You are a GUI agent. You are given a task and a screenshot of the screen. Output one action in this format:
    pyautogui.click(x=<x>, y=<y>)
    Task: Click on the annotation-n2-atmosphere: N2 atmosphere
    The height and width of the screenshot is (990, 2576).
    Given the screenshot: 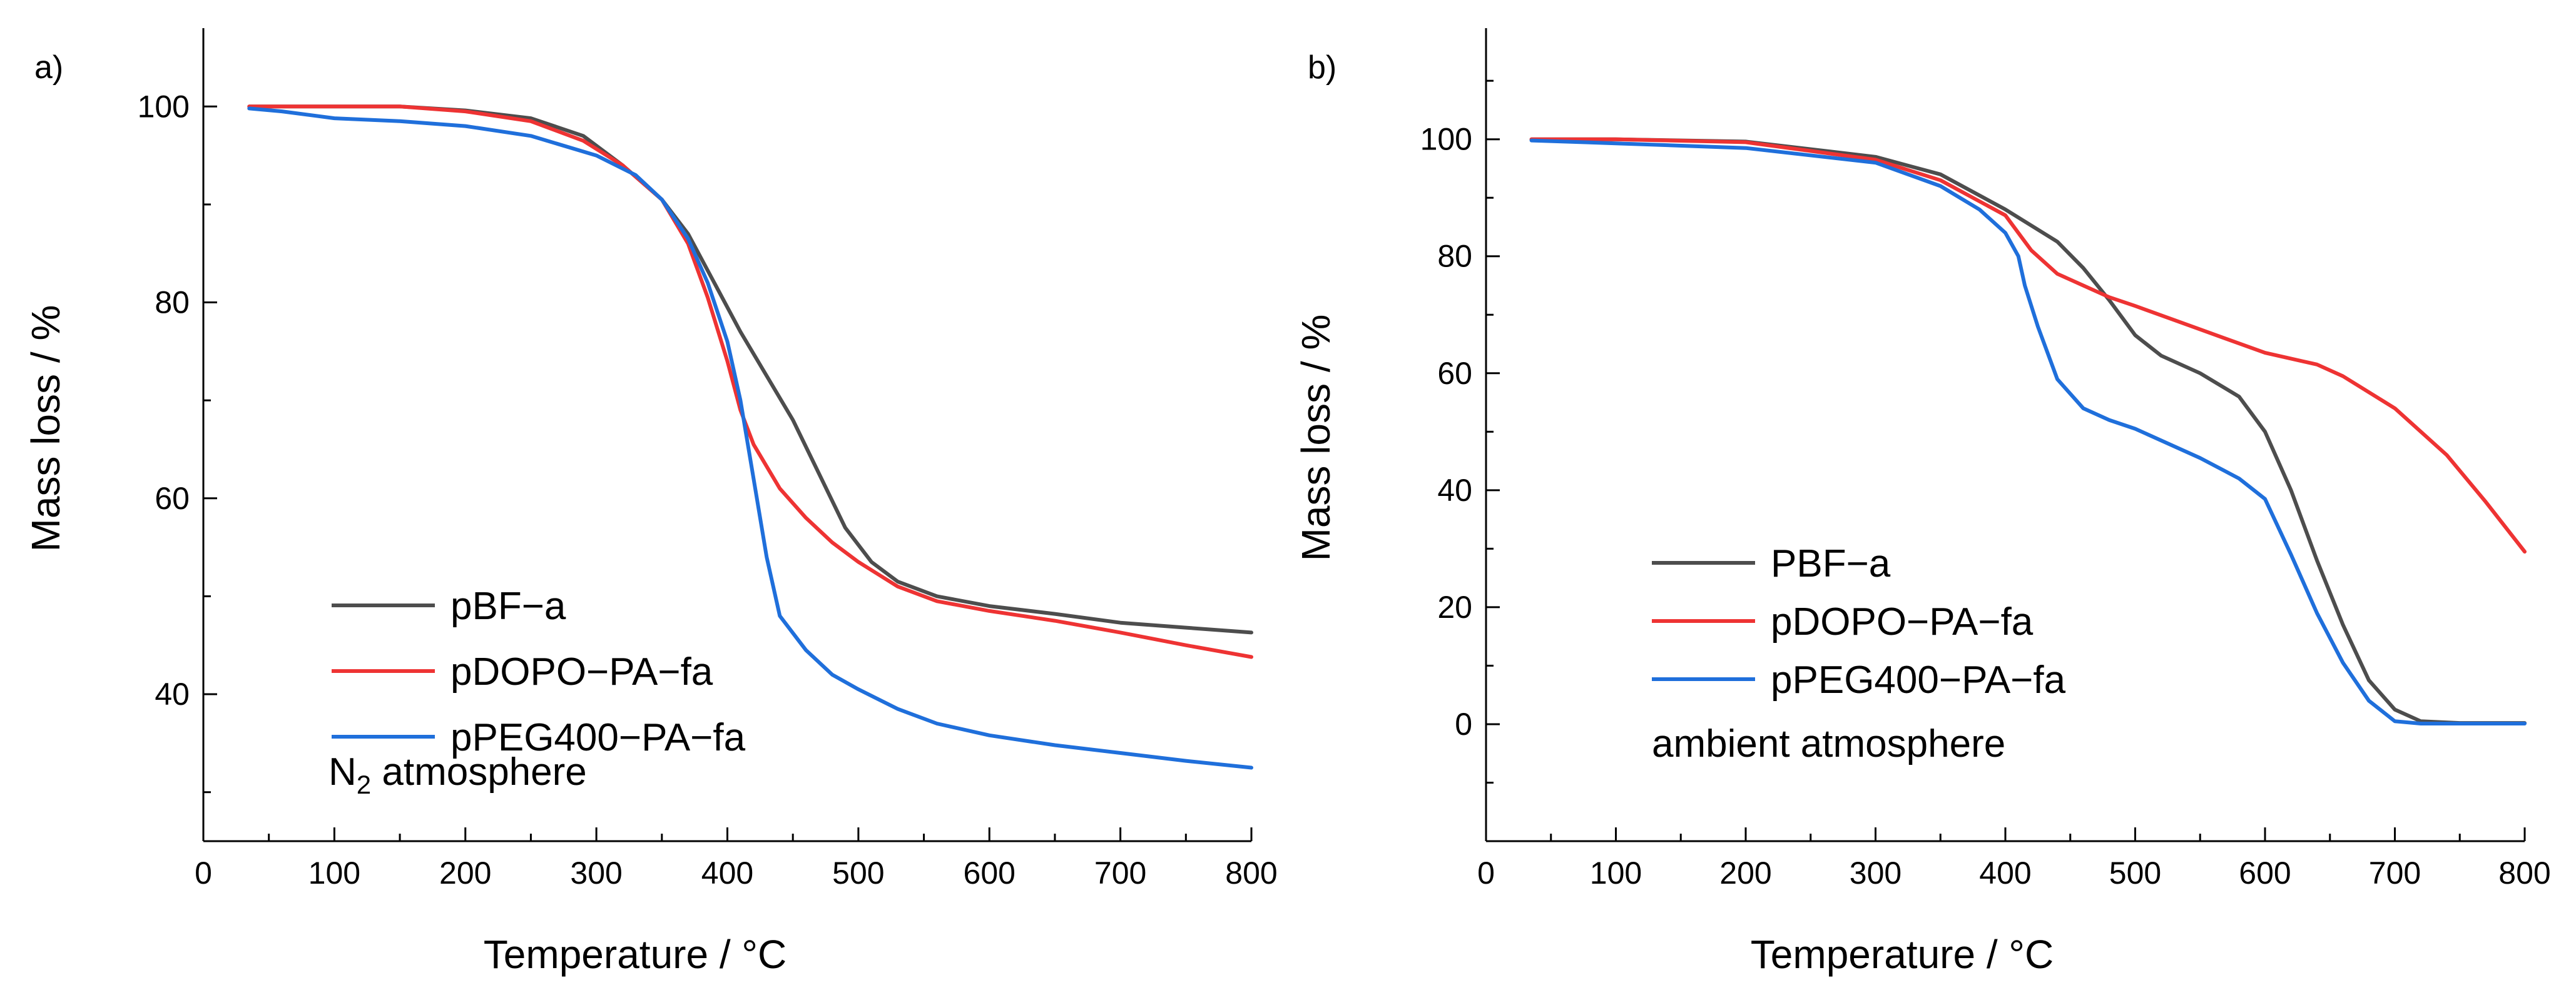 What is the action you would take?
    pyautogui.click(x=458, y=775)
    